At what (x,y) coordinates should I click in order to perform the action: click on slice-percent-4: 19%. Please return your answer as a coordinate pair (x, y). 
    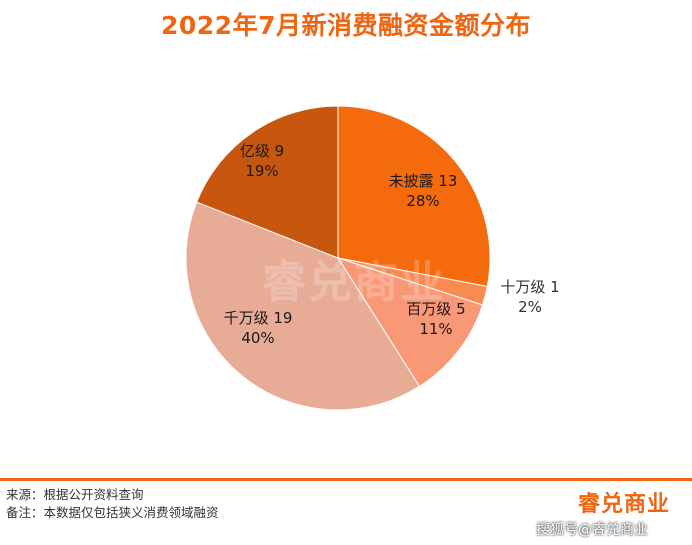
    Looking at the image, I should click on (261, 171).